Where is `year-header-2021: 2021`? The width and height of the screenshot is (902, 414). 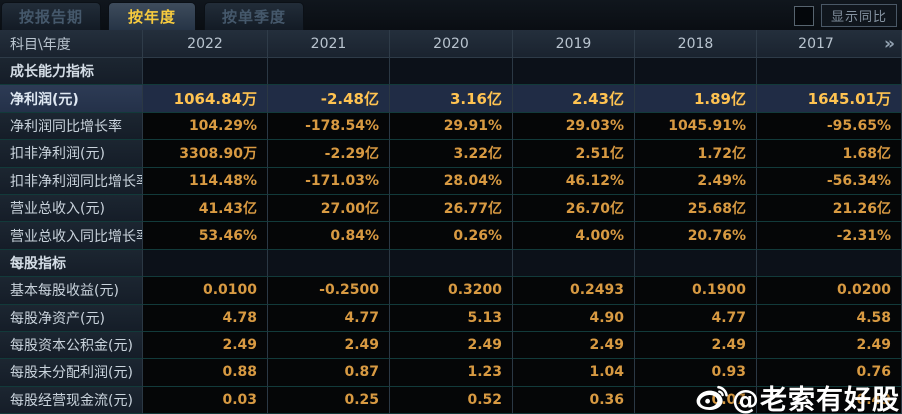
year-header-2021: 2021 is located at coordinates (329, 43).